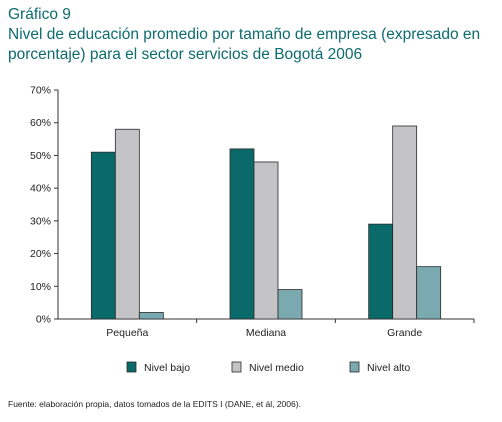 This screenshot has height=422, width=502. What do you see at coordinates (39, 14) in the screenshot?
I see `figure-label: Gráfico 9` at bounding box center [39, 14].